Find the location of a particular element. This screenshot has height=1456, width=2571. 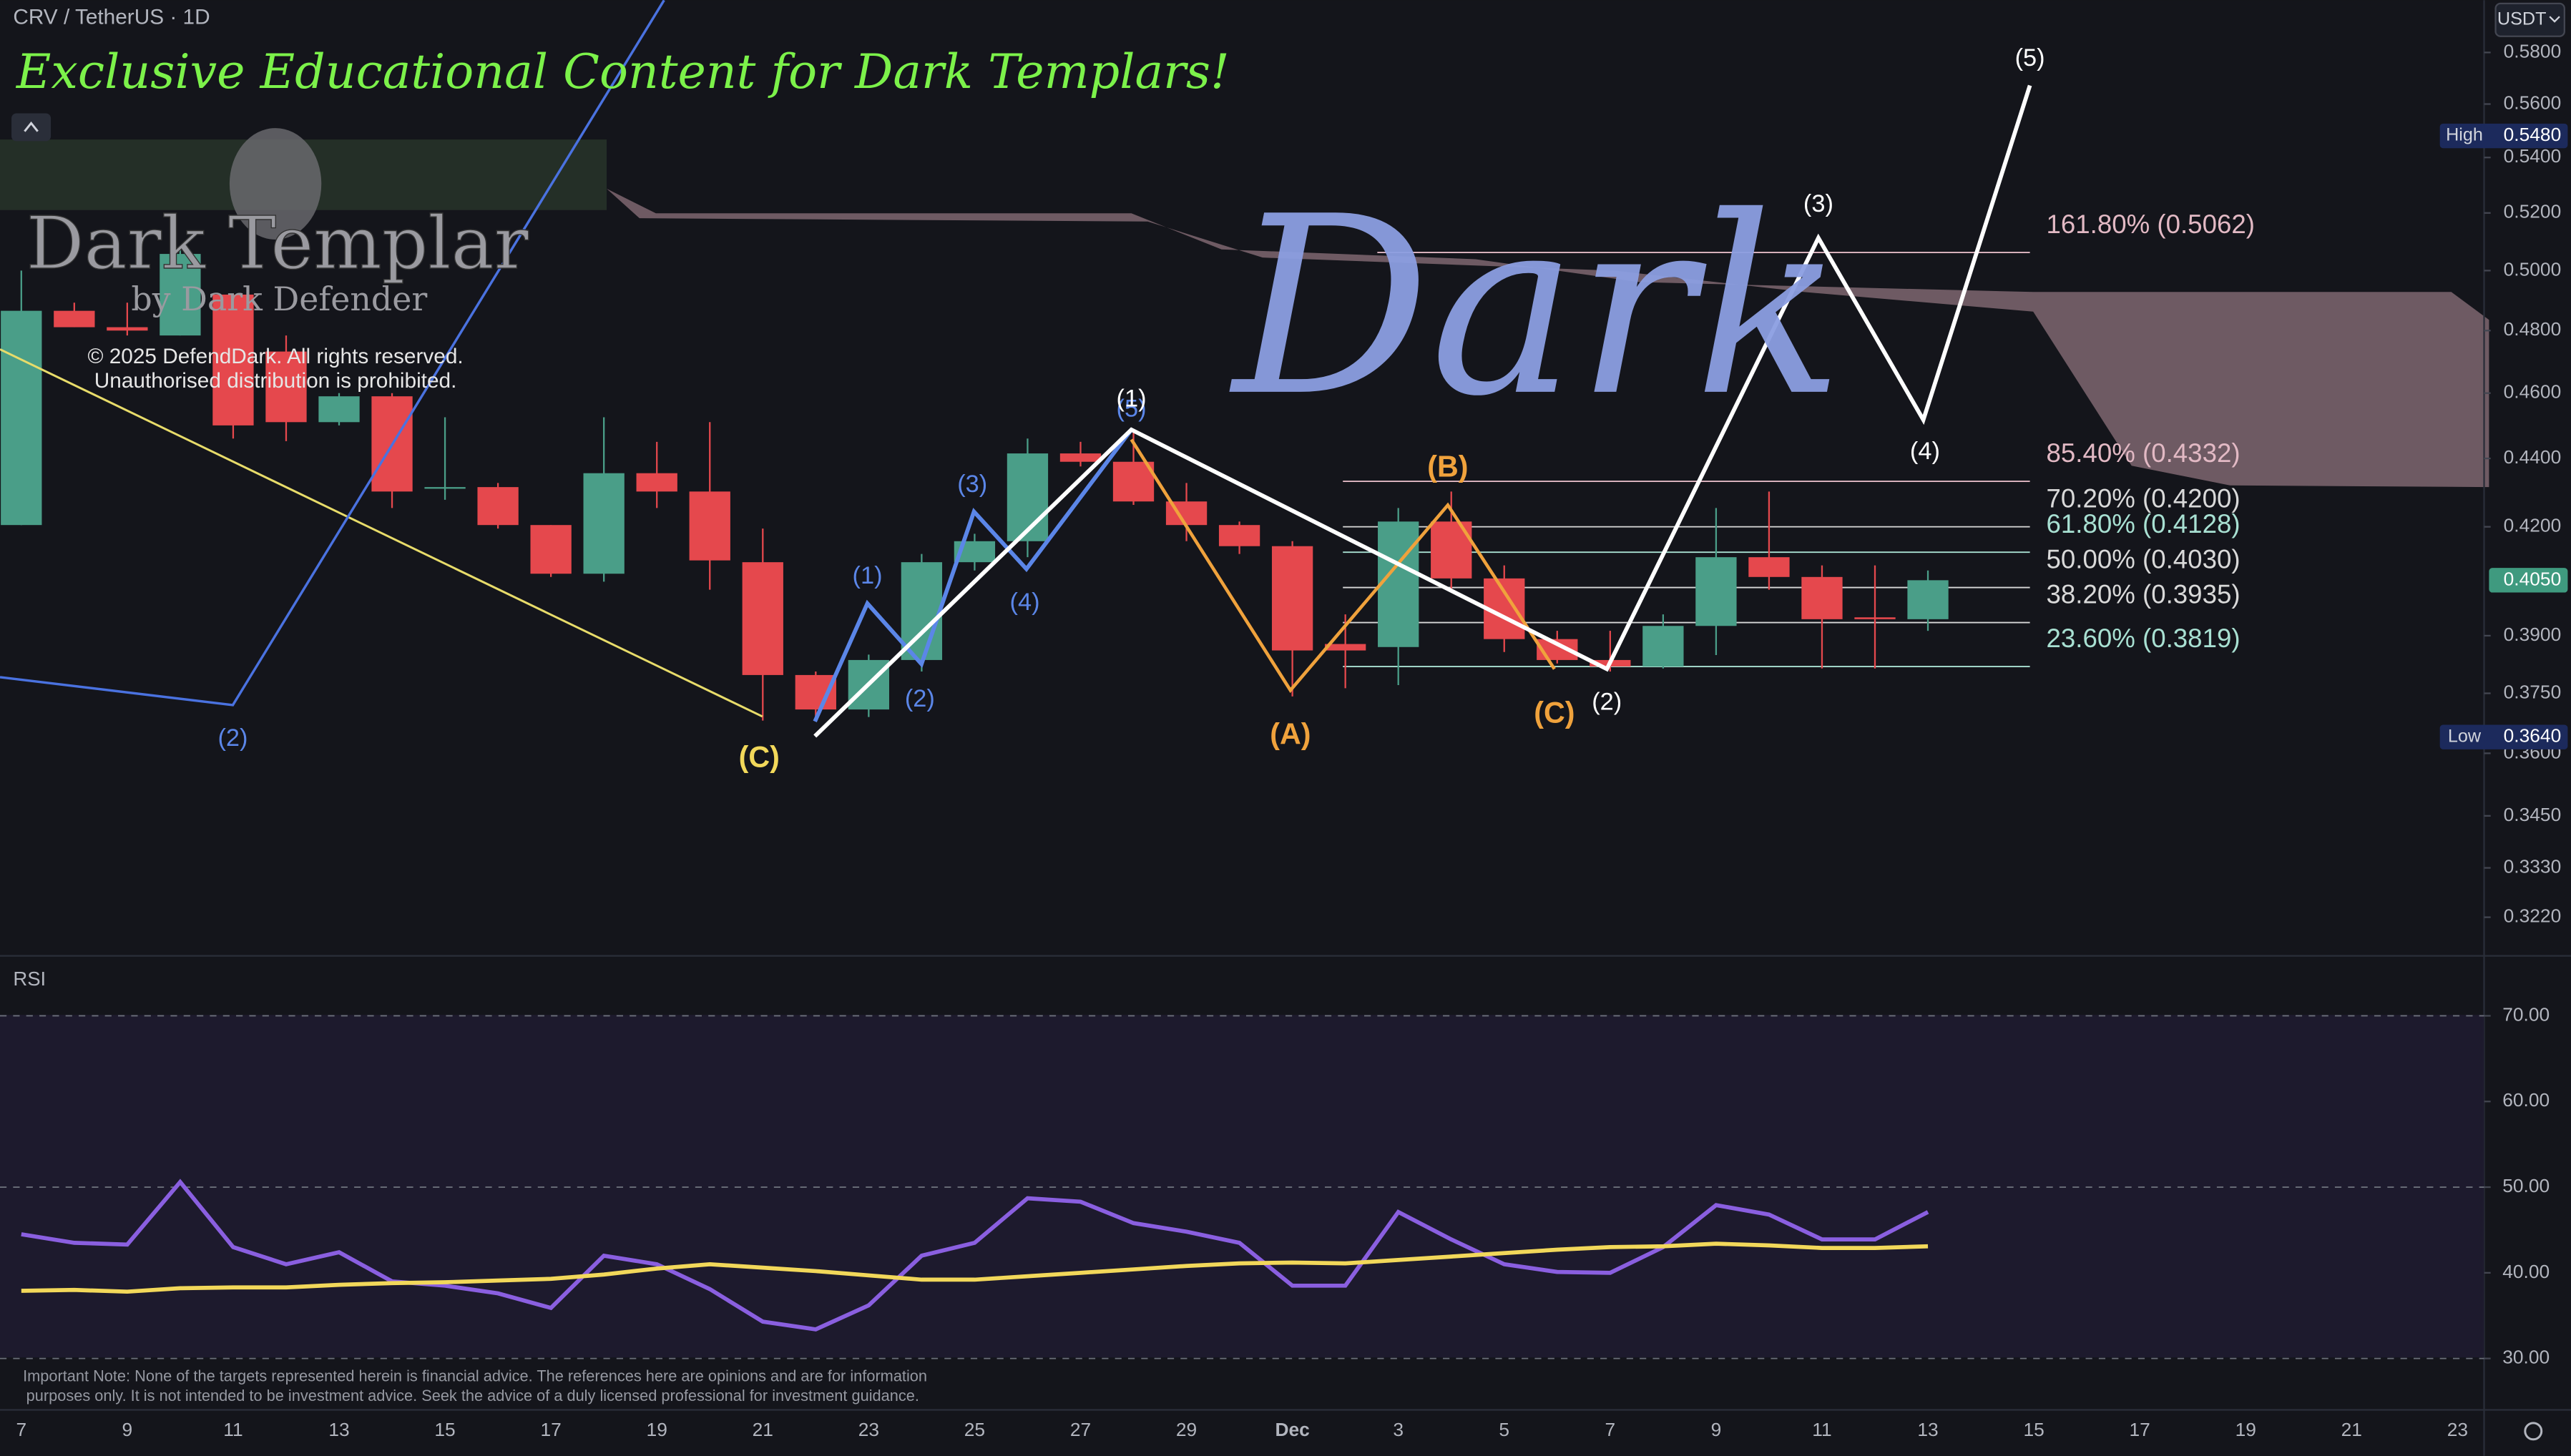

settings-icon is located at coordinates (2533, 1431).